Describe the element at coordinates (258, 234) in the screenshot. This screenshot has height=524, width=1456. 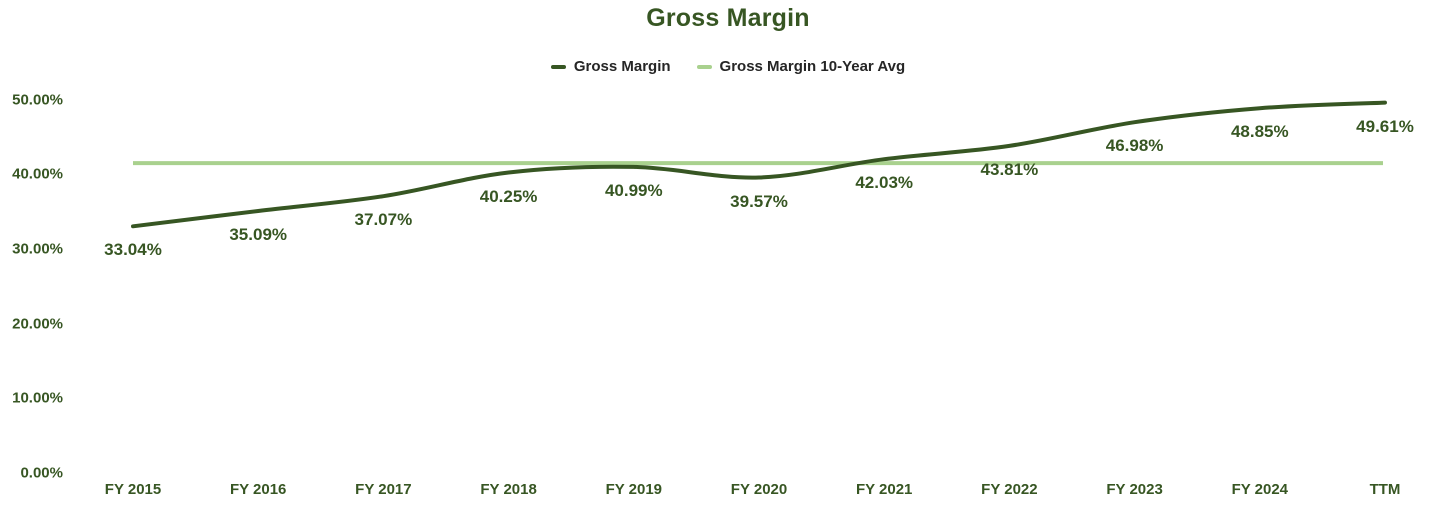
I see `data-label: 35.09%` at that location.